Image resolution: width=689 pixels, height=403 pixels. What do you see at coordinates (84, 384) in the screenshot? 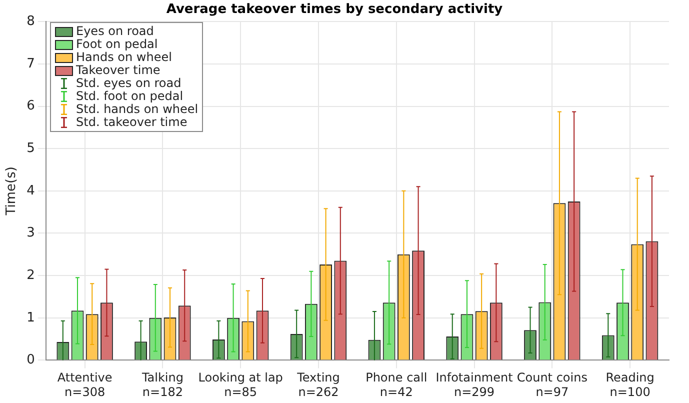
I see `x-tick-label: Attentive n=308` at bounding box center [84, 384].